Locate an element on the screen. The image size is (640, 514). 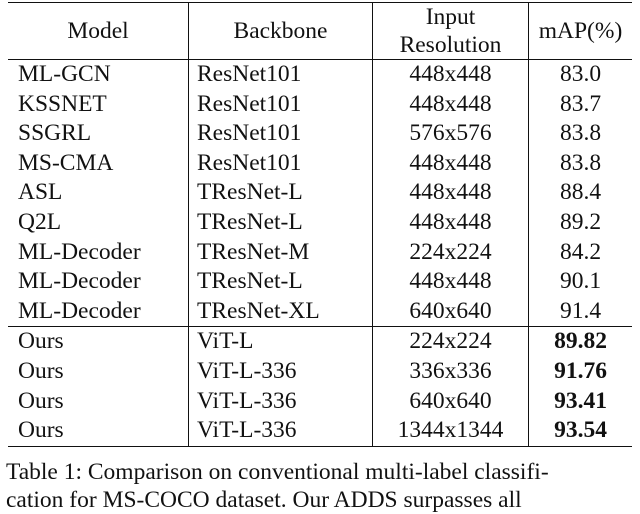
cell-model: ML-GCN is located at coordinates (64, 74).